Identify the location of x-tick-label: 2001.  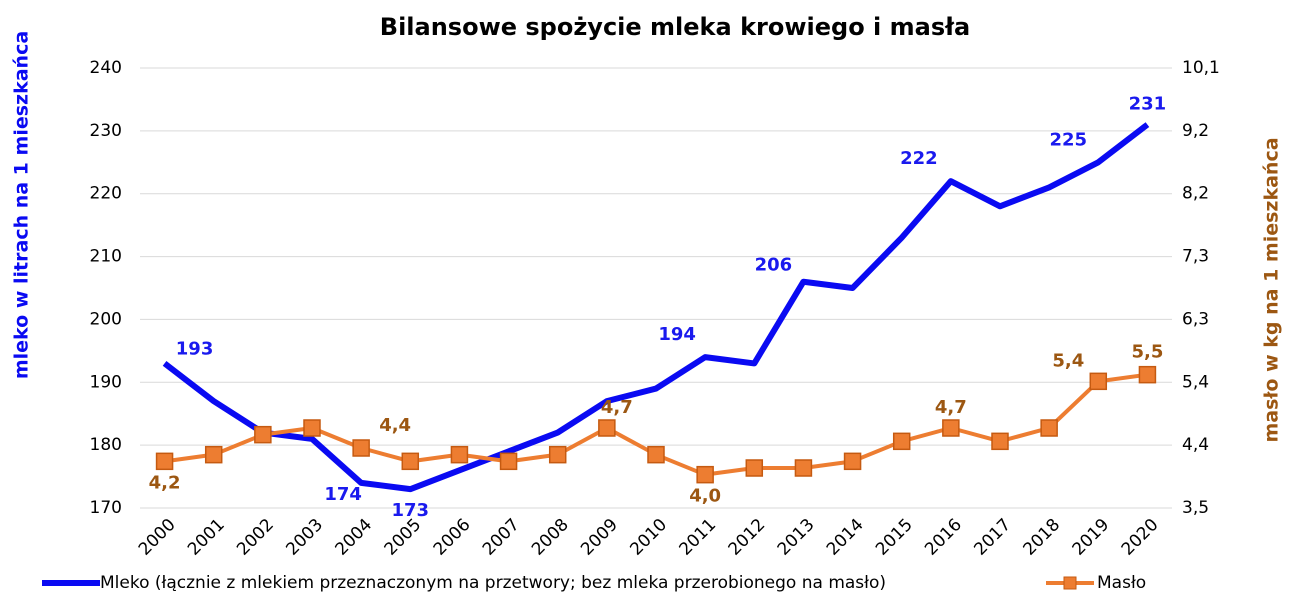
(206, 537).